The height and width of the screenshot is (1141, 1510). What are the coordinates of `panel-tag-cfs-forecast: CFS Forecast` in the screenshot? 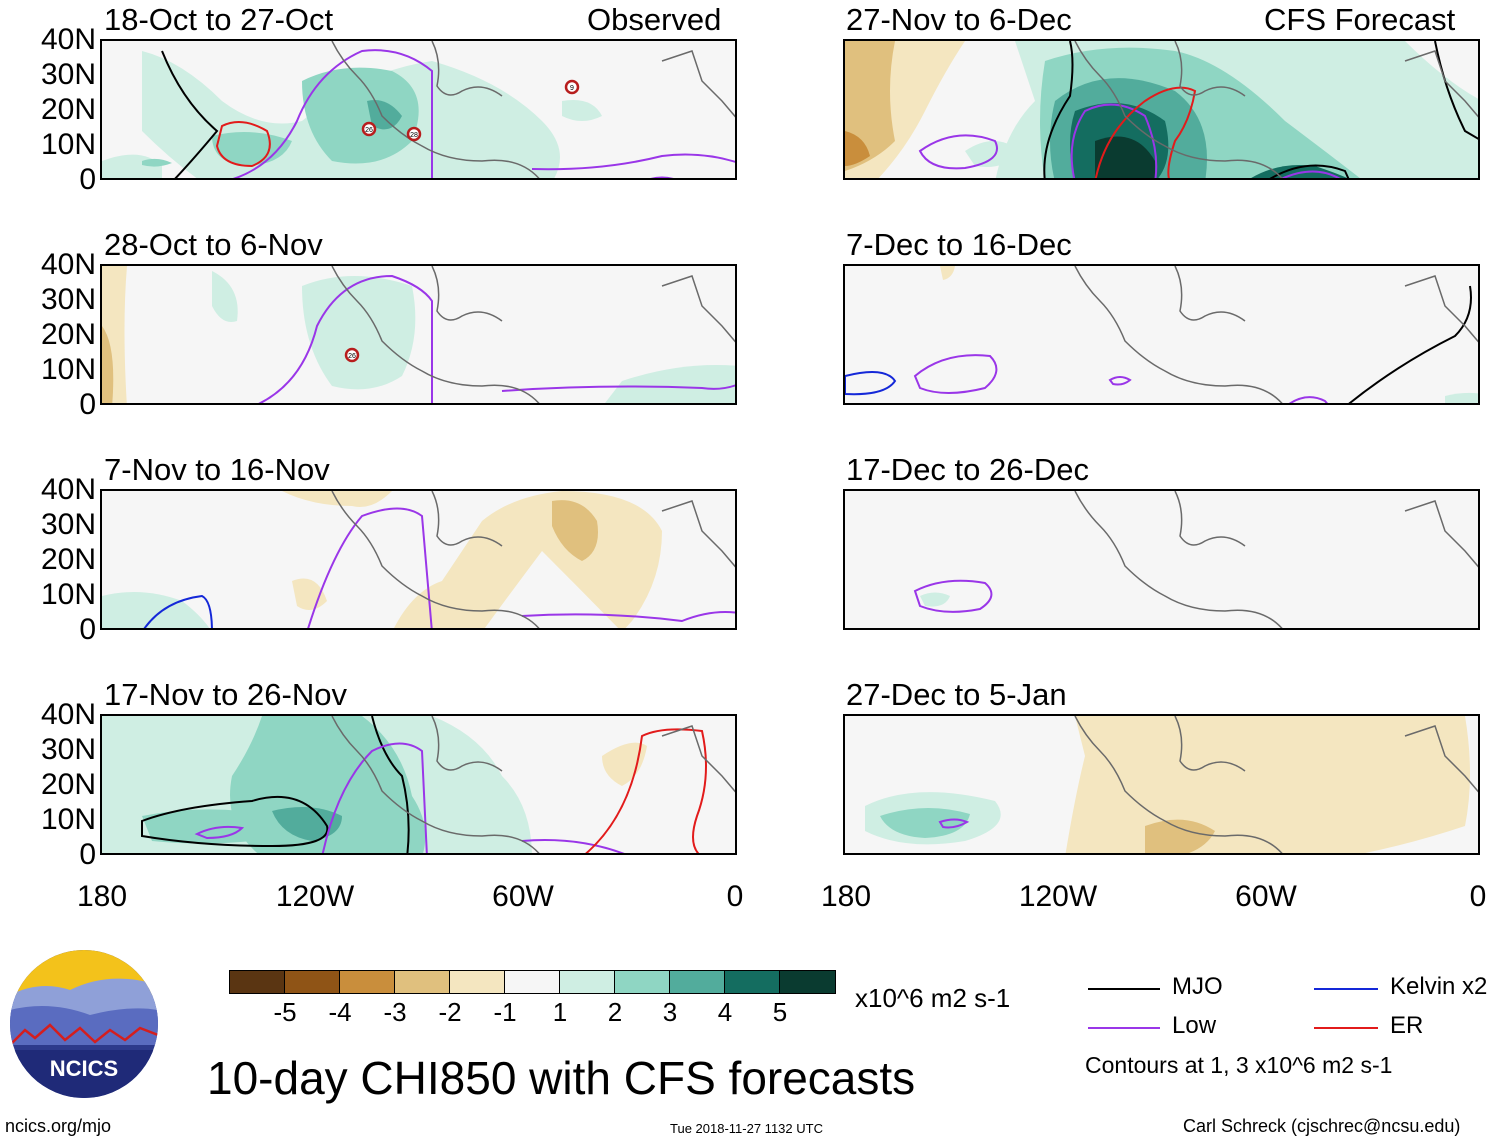 It's located at (1360, 19).